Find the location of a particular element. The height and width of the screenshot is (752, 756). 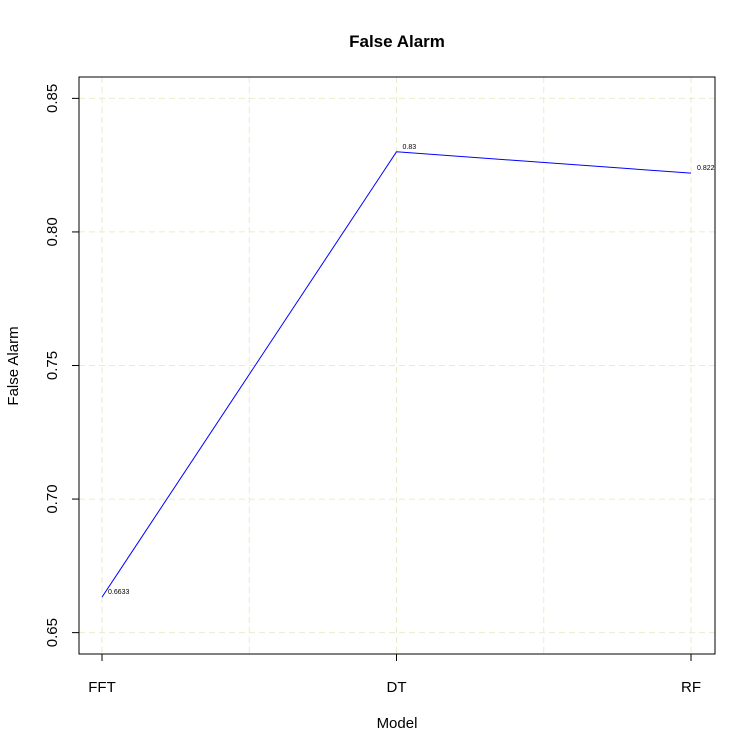

data-label: 0.822 is located at coordinates (706, 168).